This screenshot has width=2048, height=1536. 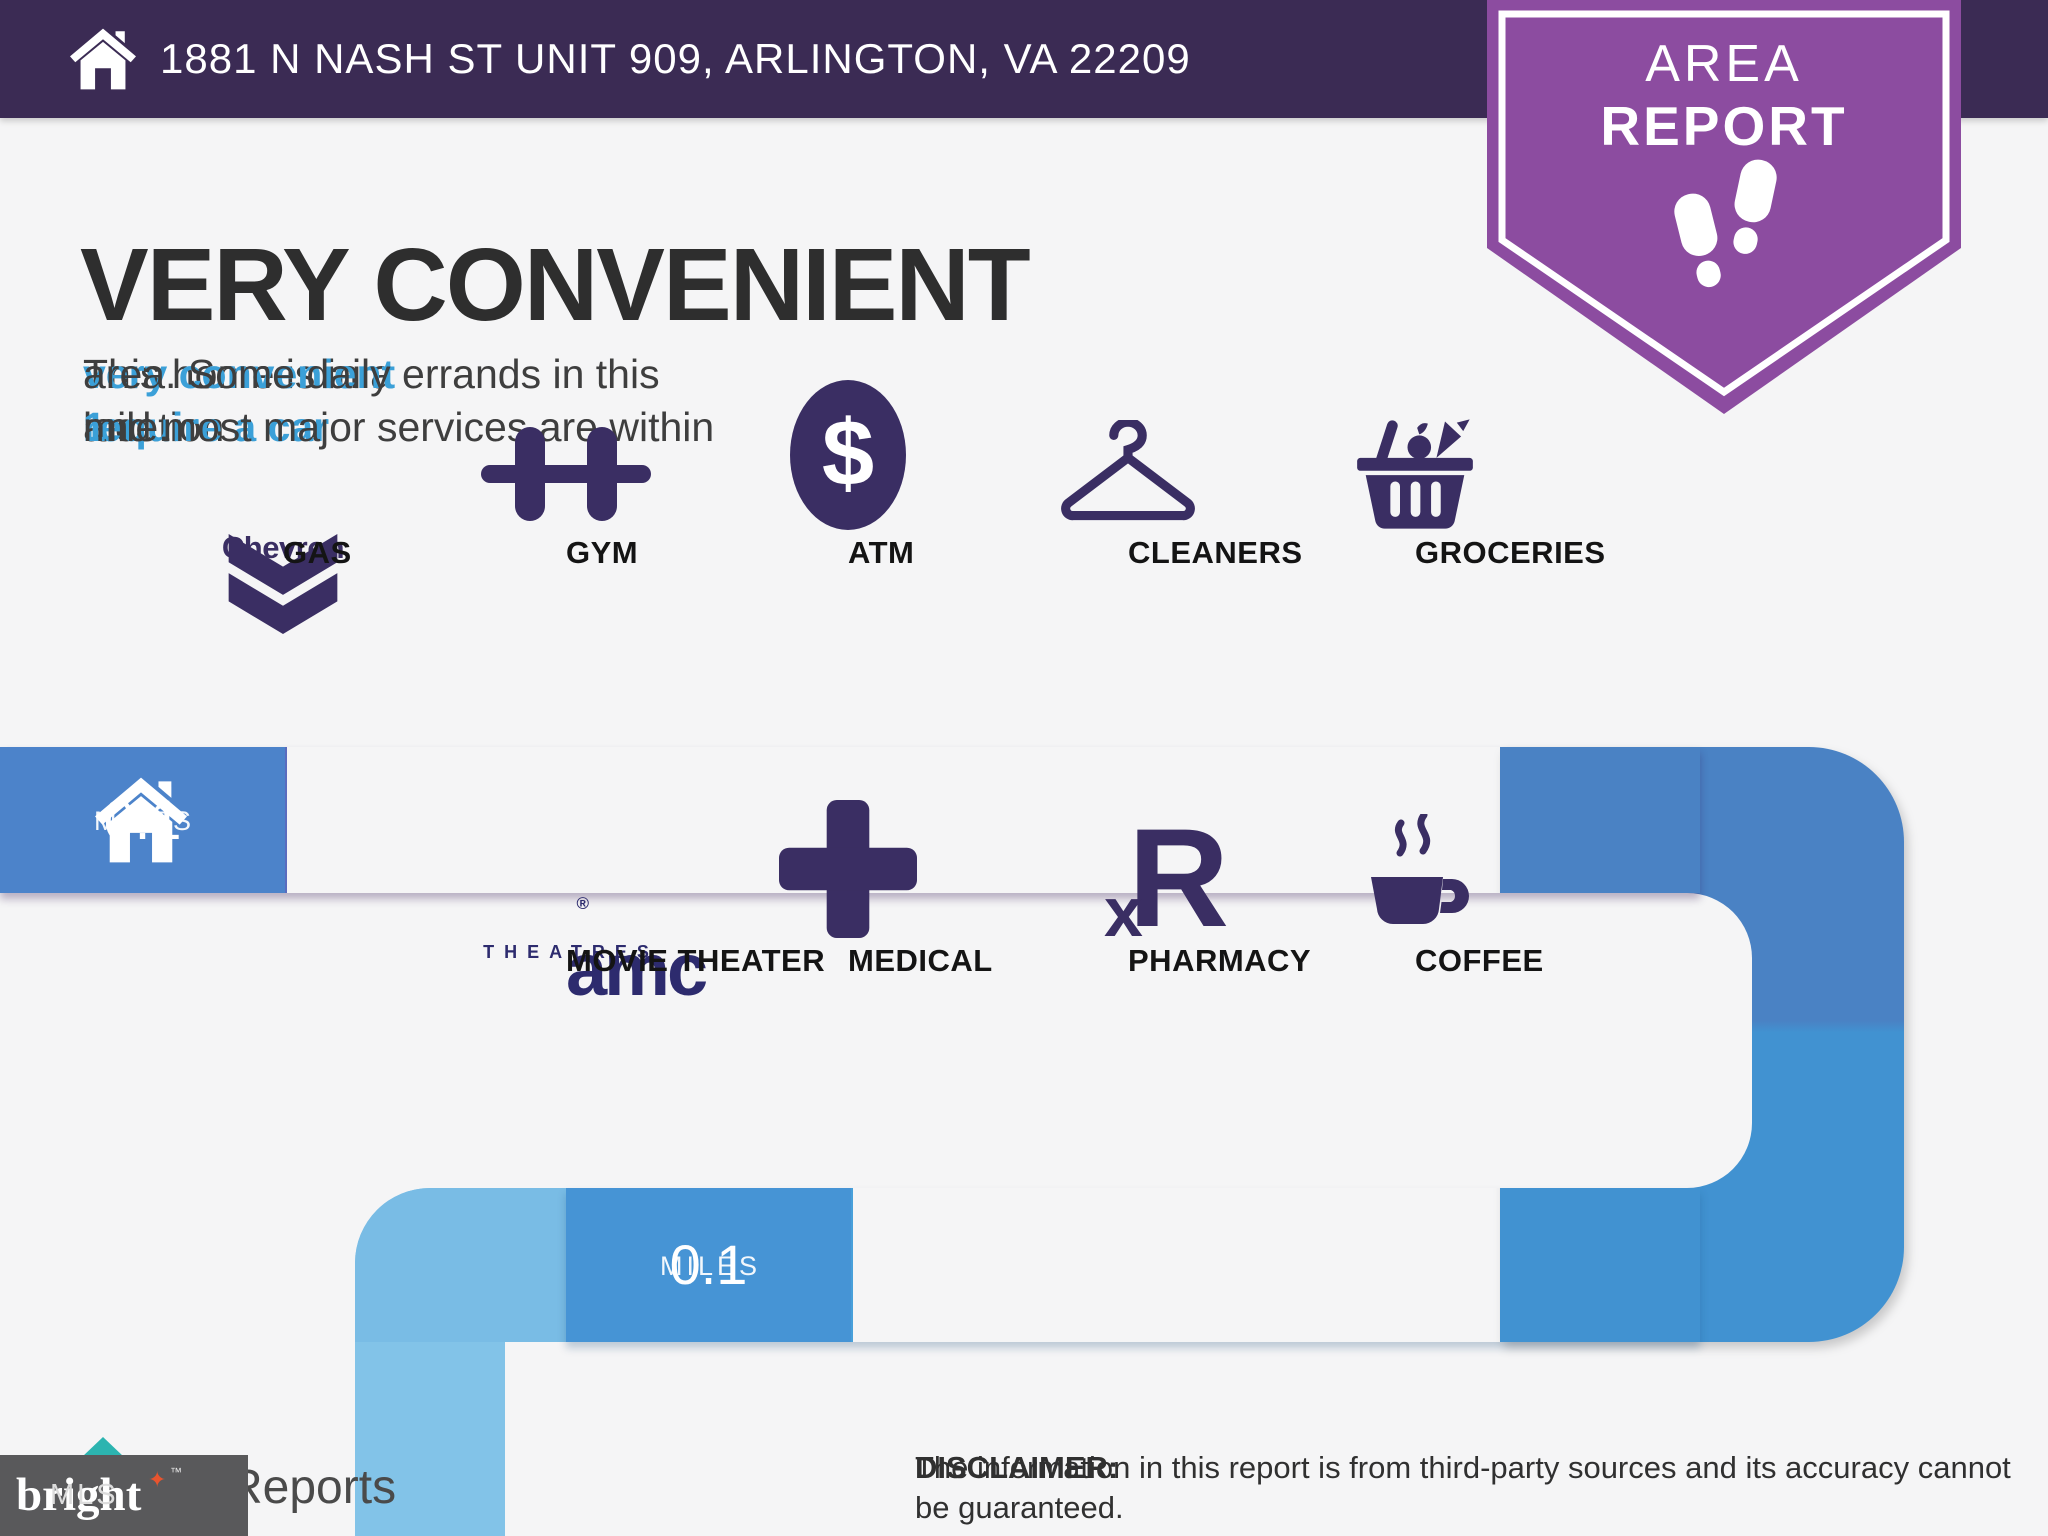 I want to click on amc-theatres-text: THEATRES, so click(x=571, y=952).